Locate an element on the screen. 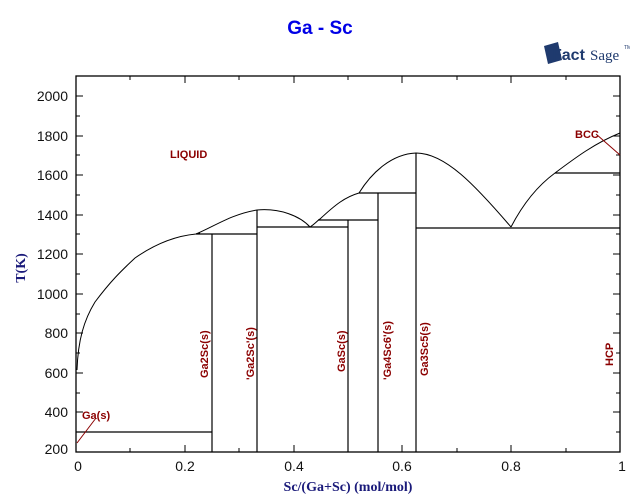 This screenshot has width=640, height=504. y-tick-label: 2000 is located at coordinates (52, 96).